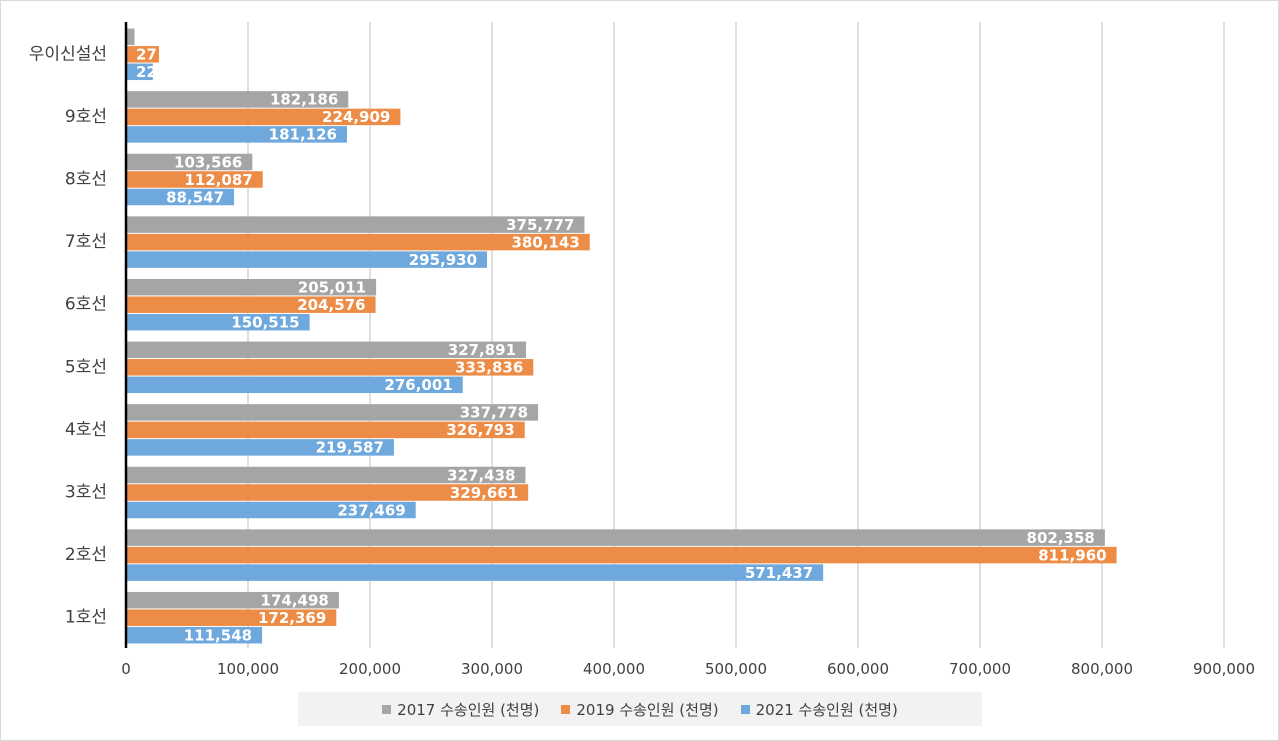  I want to click on category-label: 1호선, so click(86, 618).